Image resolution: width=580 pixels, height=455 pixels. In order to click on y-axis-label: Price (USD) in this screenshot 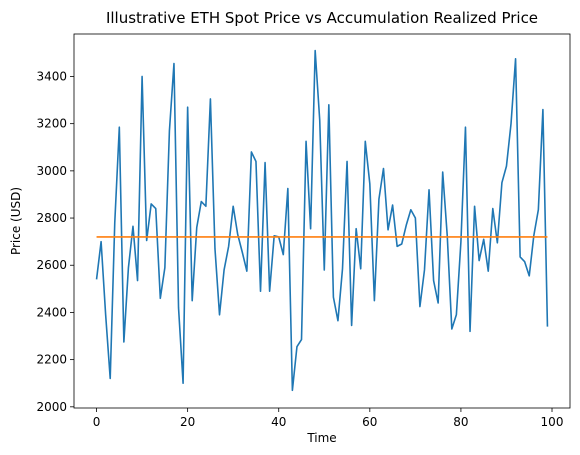, I will do `click(16, 221)`.